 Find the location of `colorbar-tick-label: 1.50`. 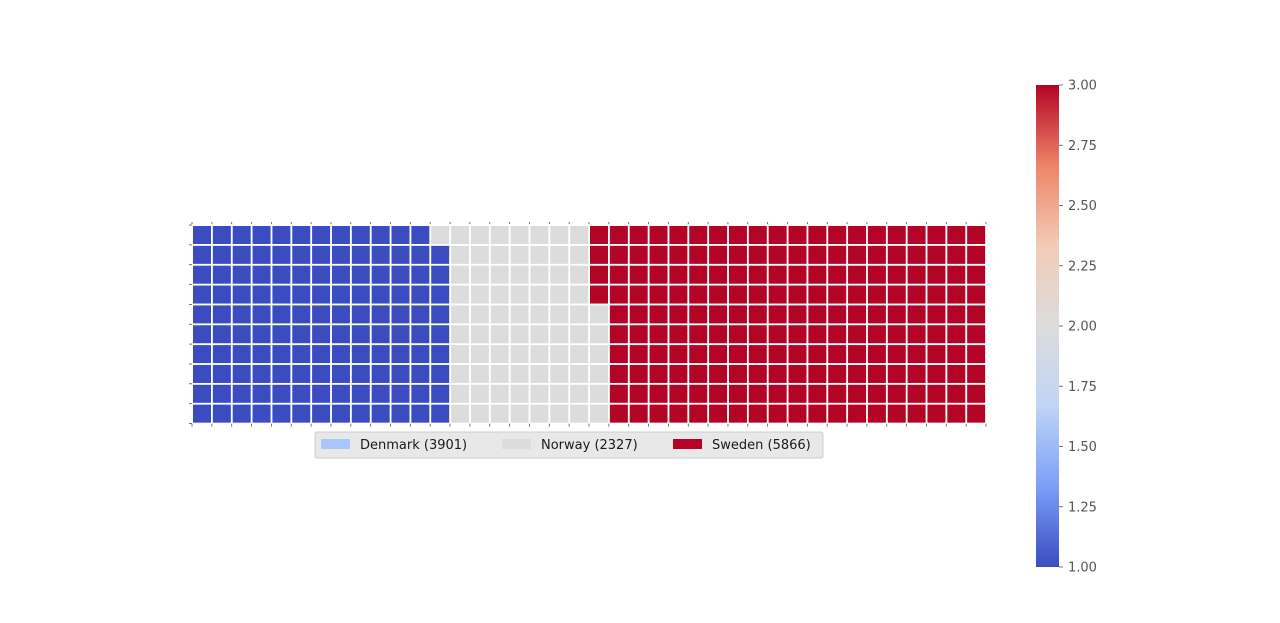

colorbar-tick-label: 1.50 is located at coordinates (1082, 447).